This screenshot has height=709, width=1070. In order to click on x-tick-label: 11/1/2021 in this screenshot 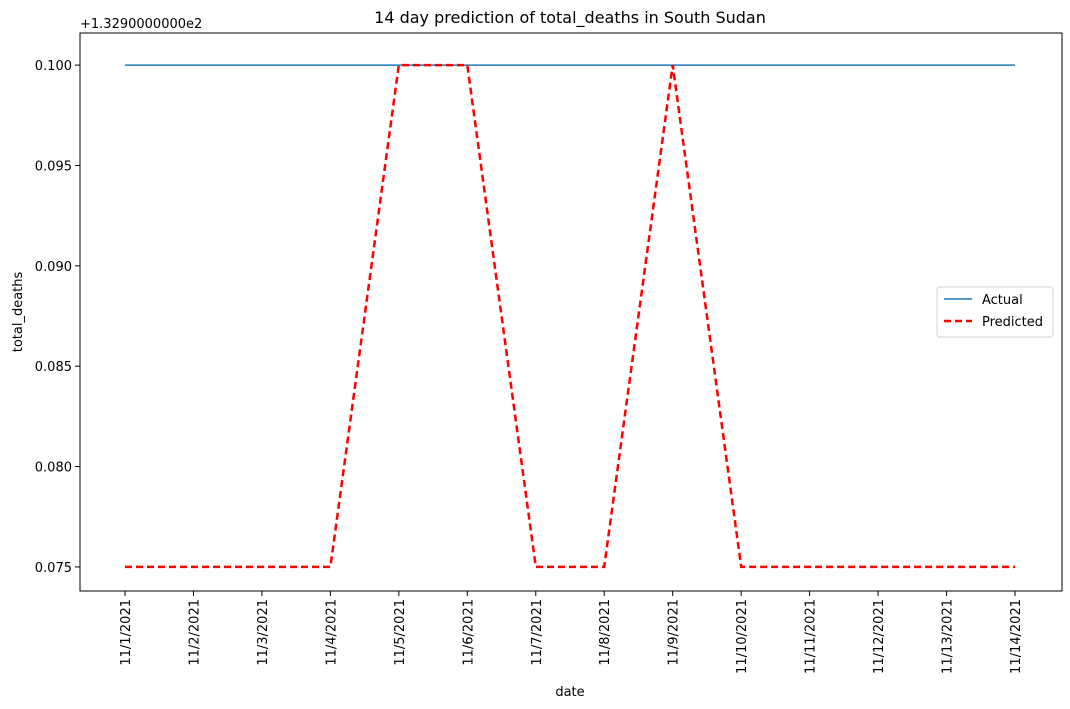, I will do `click(126, 632)`.